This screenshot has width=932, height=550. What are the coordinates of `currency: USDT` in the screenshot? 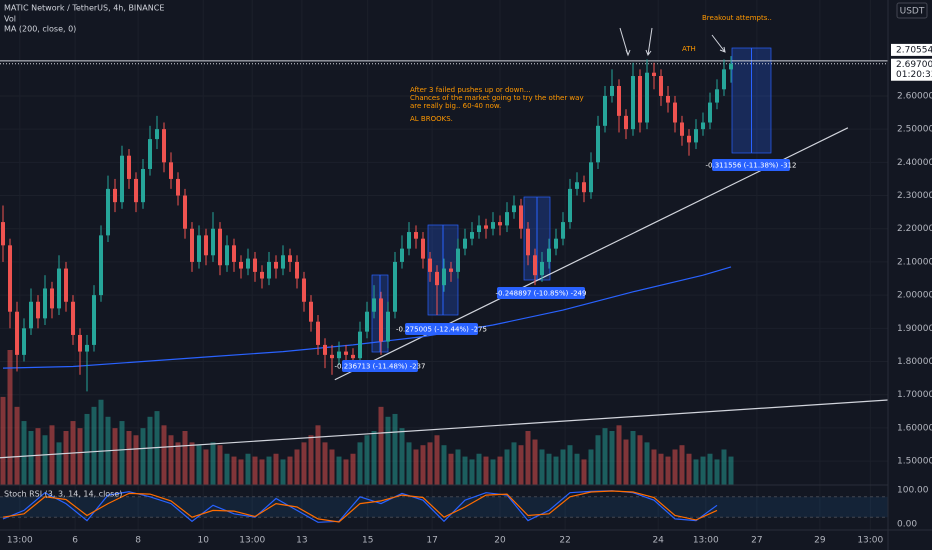 It's located at (912, 12).